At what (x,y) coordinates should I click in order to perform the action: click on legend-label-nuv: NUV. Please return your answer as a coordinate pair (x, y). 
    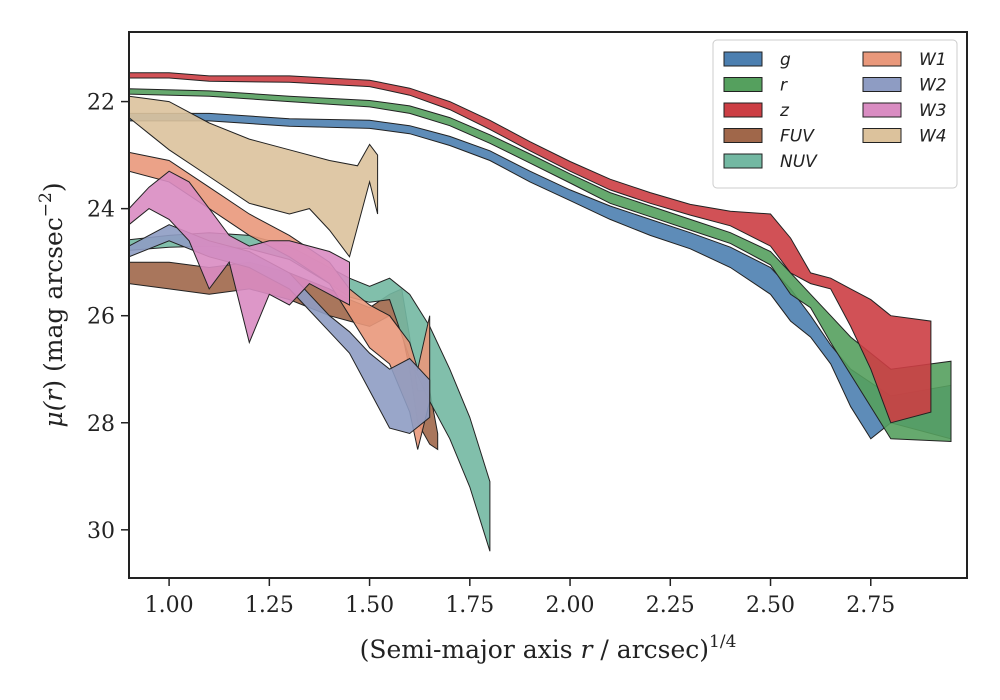
    Looking at the image, I should click on (799, 162).